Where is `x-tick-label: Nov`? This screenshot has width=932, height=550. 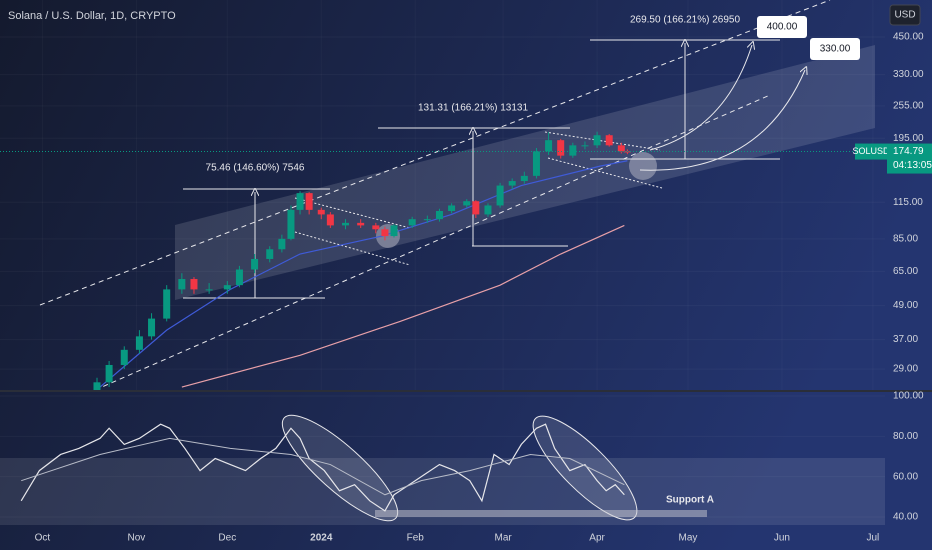 x-tick-label: Nov is located at coordinates (136, 538).